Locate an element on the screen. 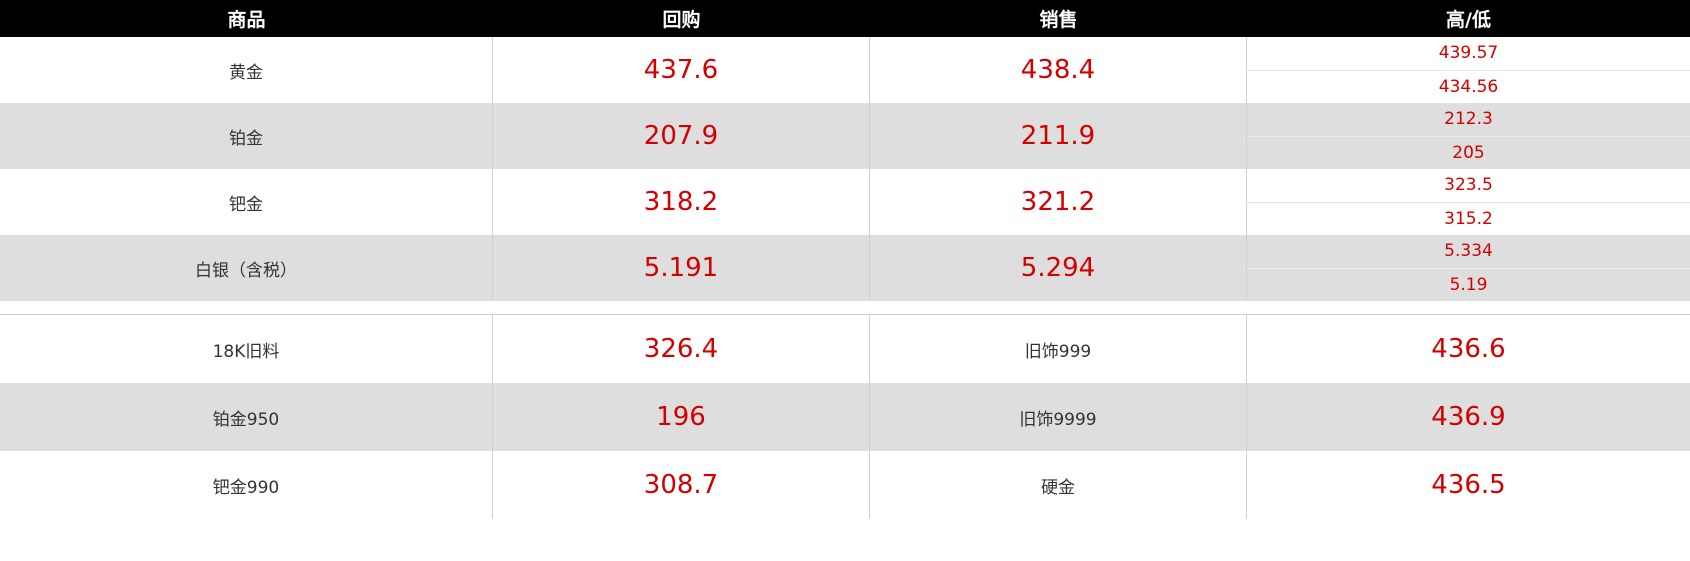 The width and height of the screenshot is (1690, 561). low-price: 205 is located at coordinates (1468, 152).